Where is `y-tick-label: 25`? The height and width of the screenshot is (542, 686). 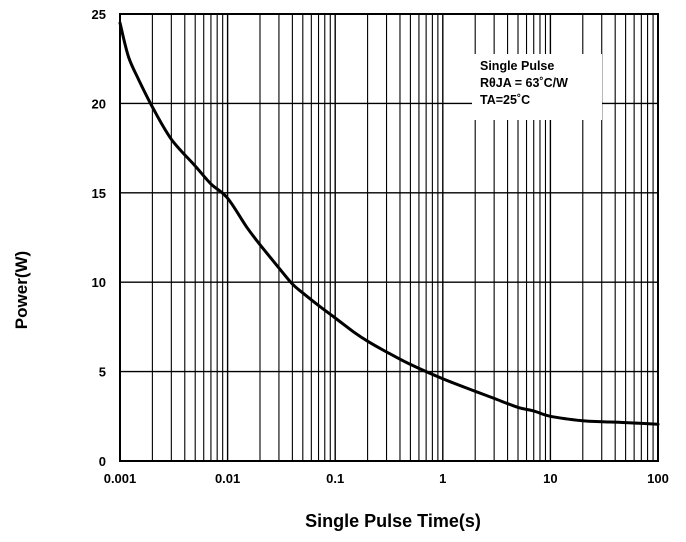
y-tick-label: 25 is located at coordinates (99, 14).